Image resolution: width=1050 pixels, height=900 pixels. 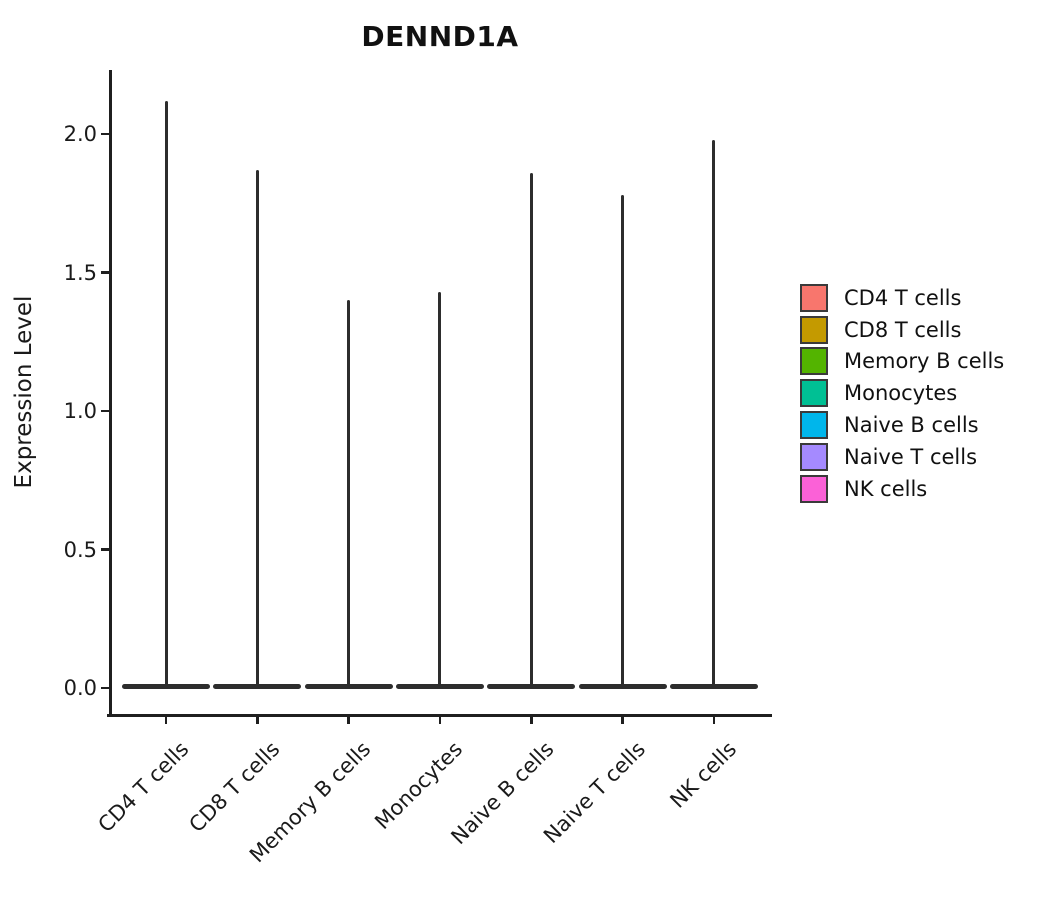 I want to click on legend-label: CD8 T cells, so click(x=903, y=329).